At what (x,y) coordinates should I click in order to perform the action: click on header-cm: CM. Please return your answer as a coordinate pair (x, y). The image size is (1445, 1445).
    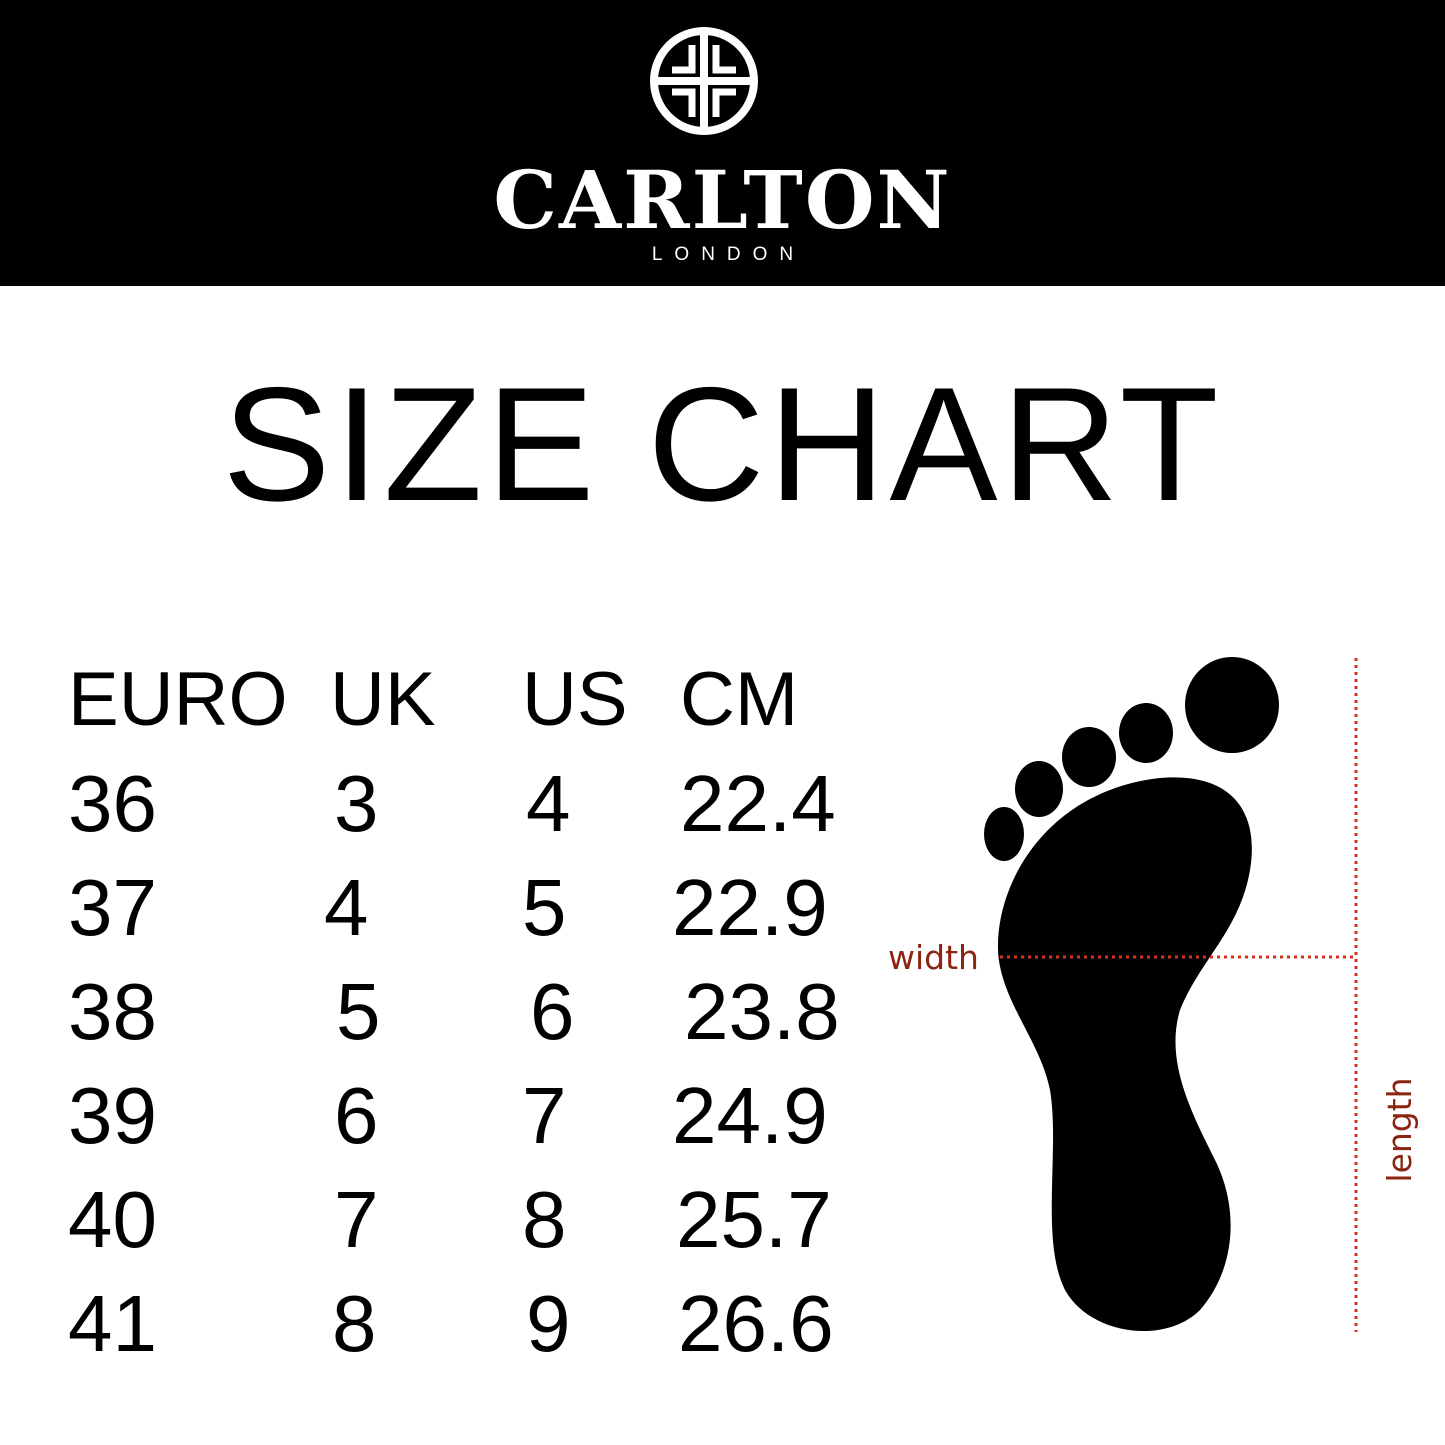
    Looking at the image, I should click on (739, 699).